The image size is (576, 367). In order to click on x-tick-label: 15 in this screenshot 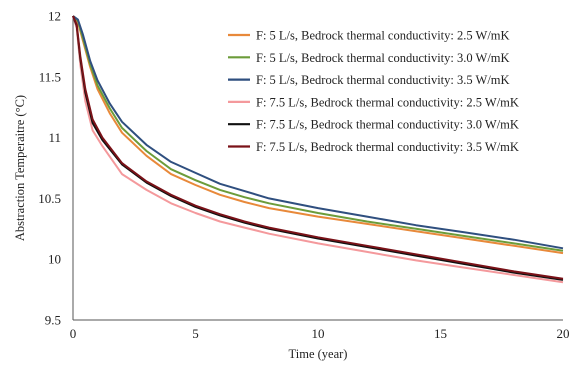, I will do `click(440, 333)`.